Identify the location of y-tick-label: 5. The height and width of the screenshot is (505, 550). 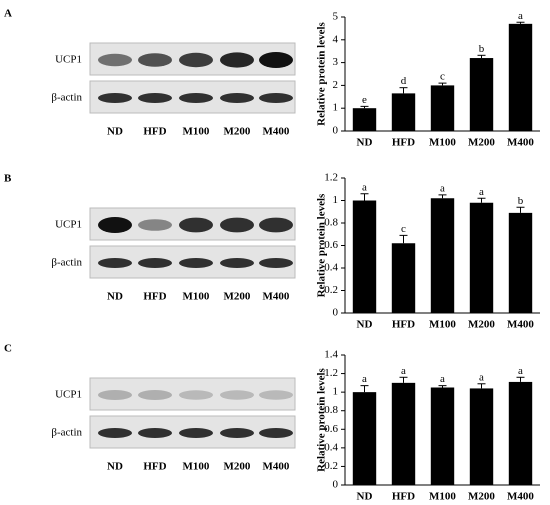
(336, 17).